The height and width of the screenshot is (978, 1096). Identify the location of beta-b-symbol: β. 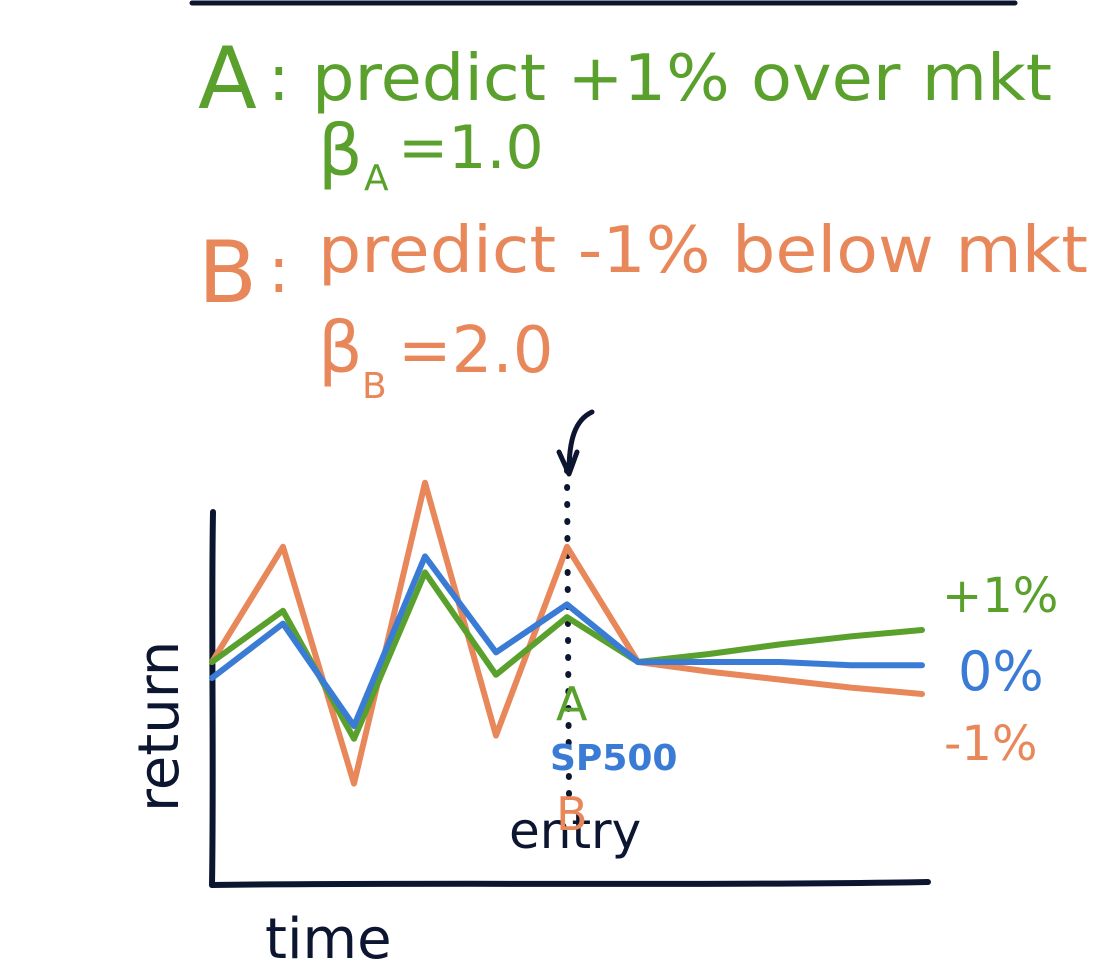
(340, 348).